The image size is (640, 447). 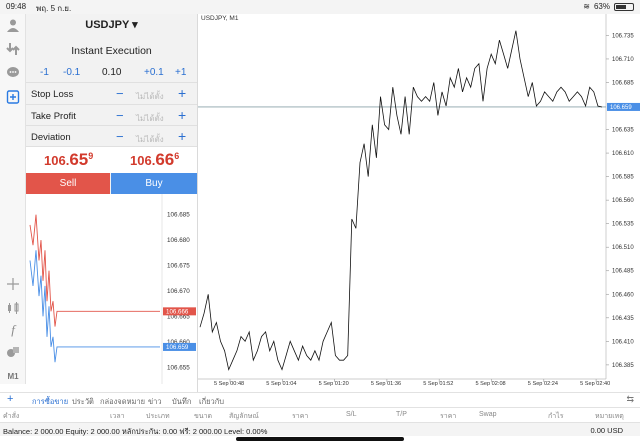 I want to click on panel-toggle-icon: ⇆, so click(x=630, y=399).